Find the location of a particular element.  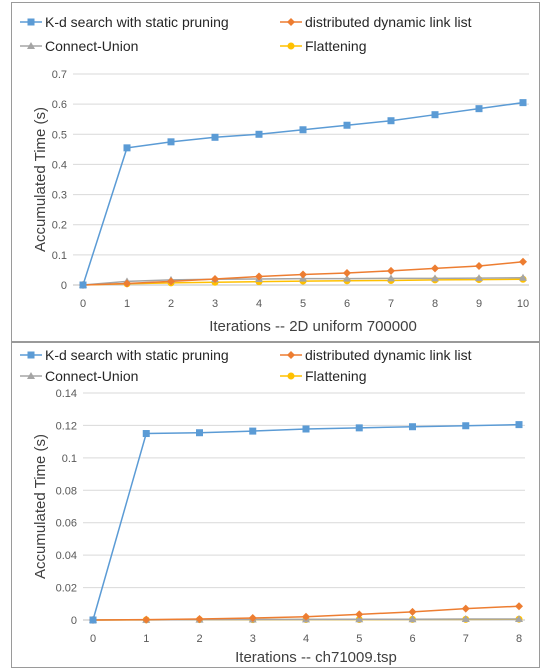

legend-entry: distributed dynamic link list is located at coordinates (376, 355).